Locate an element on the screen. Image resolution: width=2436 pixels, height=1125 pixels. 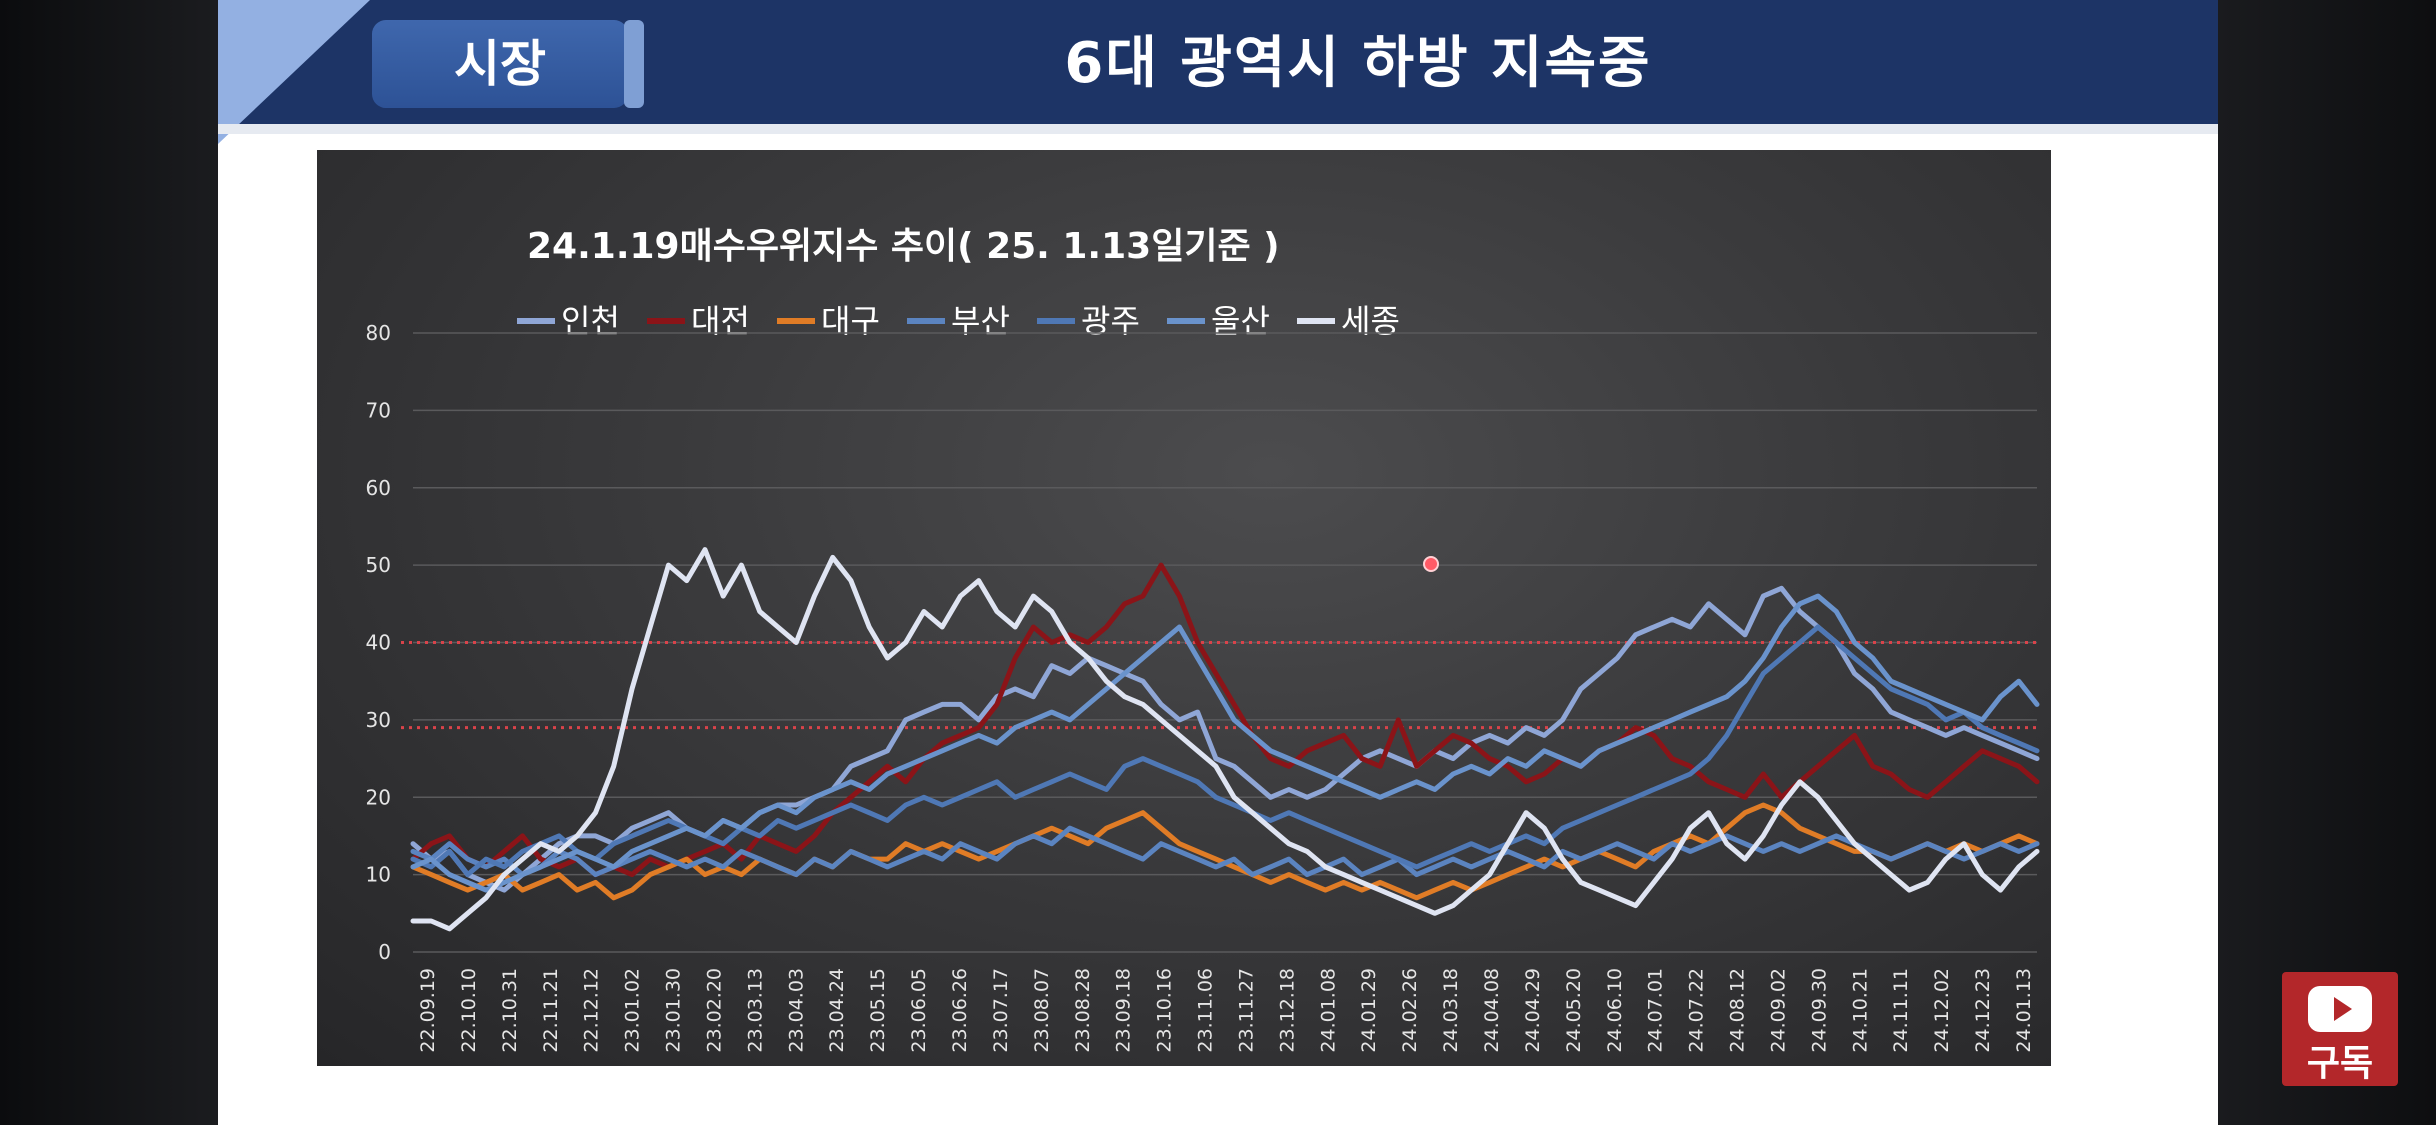
legend-item: 광주 is located at coordinates (1088, 321).